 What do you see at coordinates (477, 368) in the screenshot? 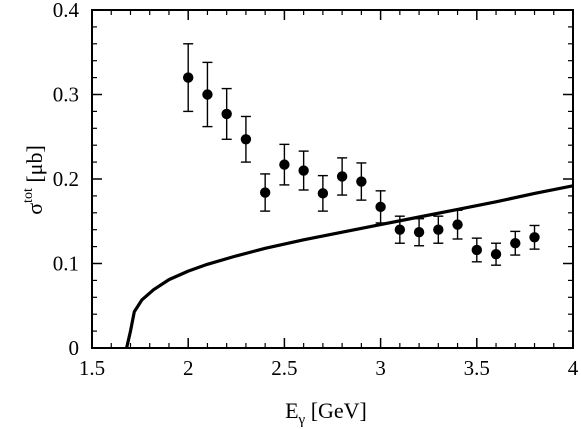
I see `x-tick-label: 3.5` at bounding box center [477, 368].